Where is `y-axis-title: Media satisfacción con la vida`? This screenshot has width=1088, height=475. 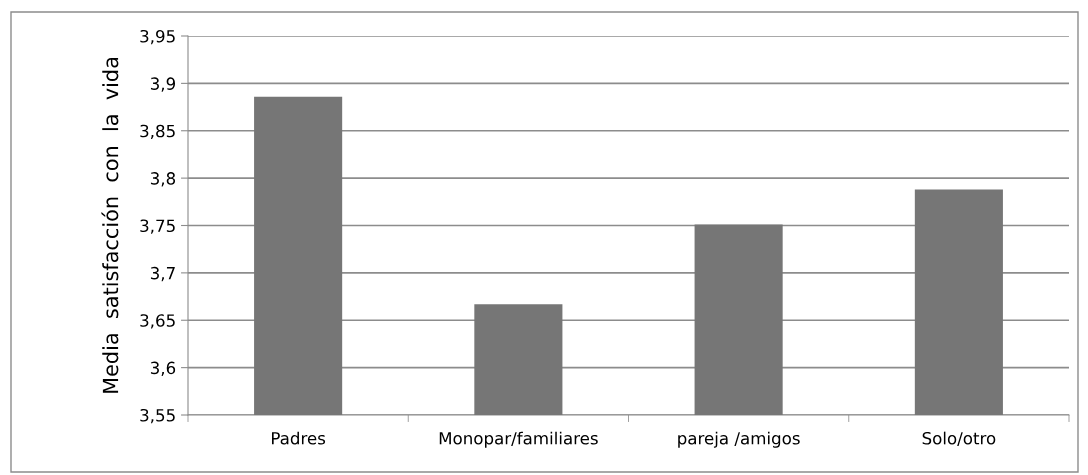
y-axis-title: Media satisfacción con la vida is located at coordinates (110, 225).